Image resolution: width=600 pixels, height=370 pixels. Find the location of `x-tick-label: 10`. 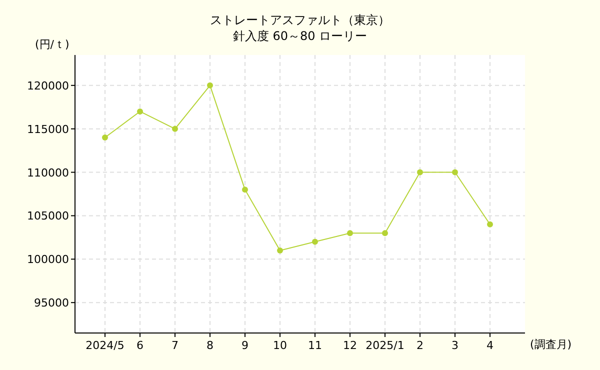

x-tick-label: 10 is located at coordinates (280, 345).